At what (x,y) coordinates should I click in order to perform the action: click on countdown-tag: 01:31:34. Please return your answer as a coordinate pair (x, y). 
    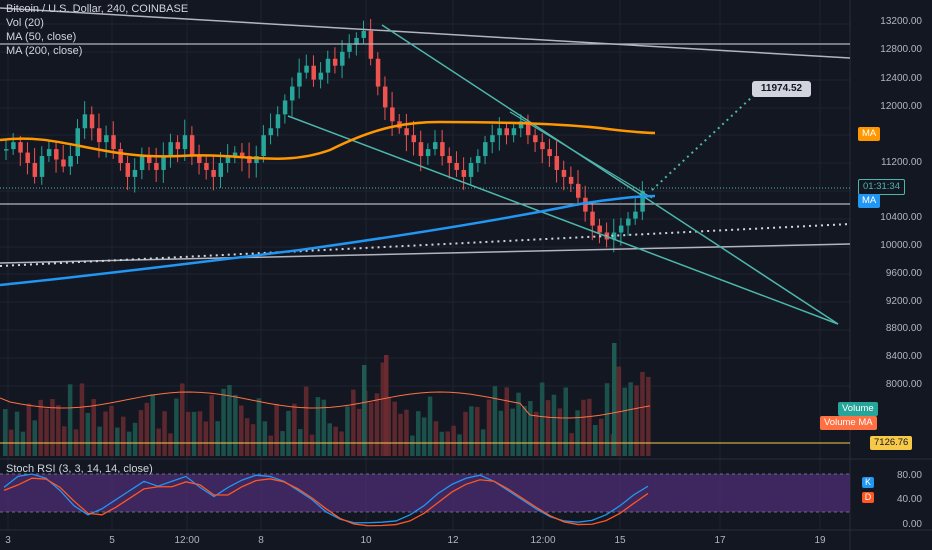
    Looking at the image, I should click on (881, 187).